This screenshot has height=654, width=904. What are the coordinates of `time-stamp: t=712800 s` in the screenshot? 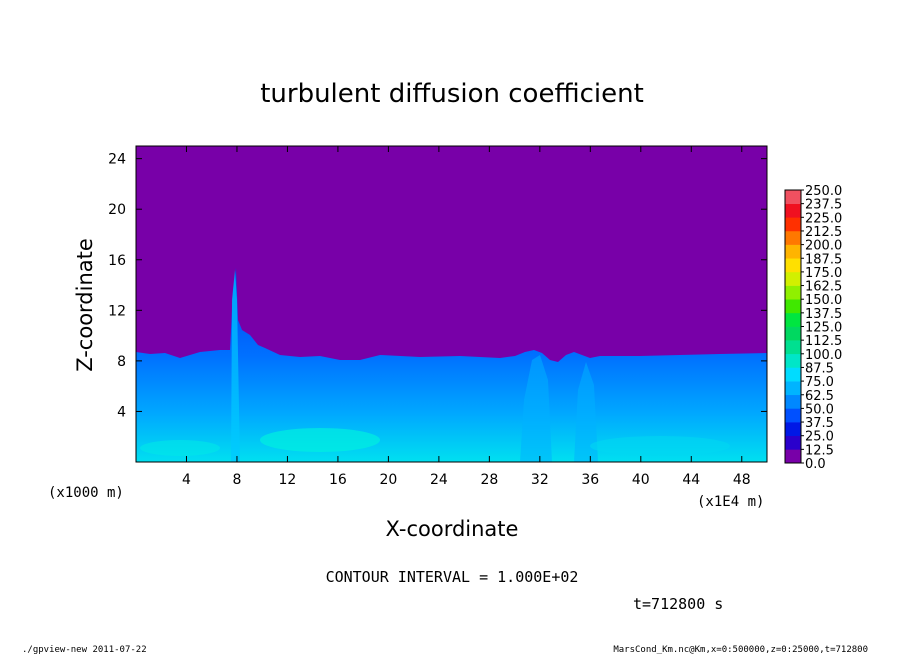 It's located at (678, 604).